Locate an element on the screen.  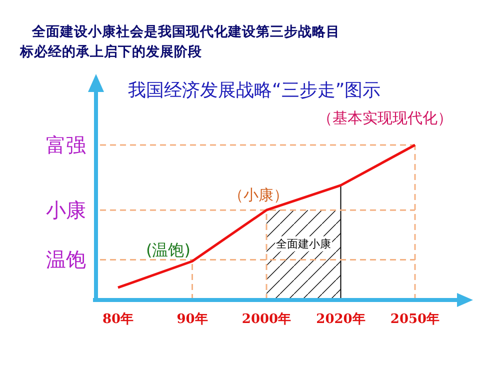
chart-subtitle: 我国经济发展战略“三步走”图示 is located at coordinates (254, 90).